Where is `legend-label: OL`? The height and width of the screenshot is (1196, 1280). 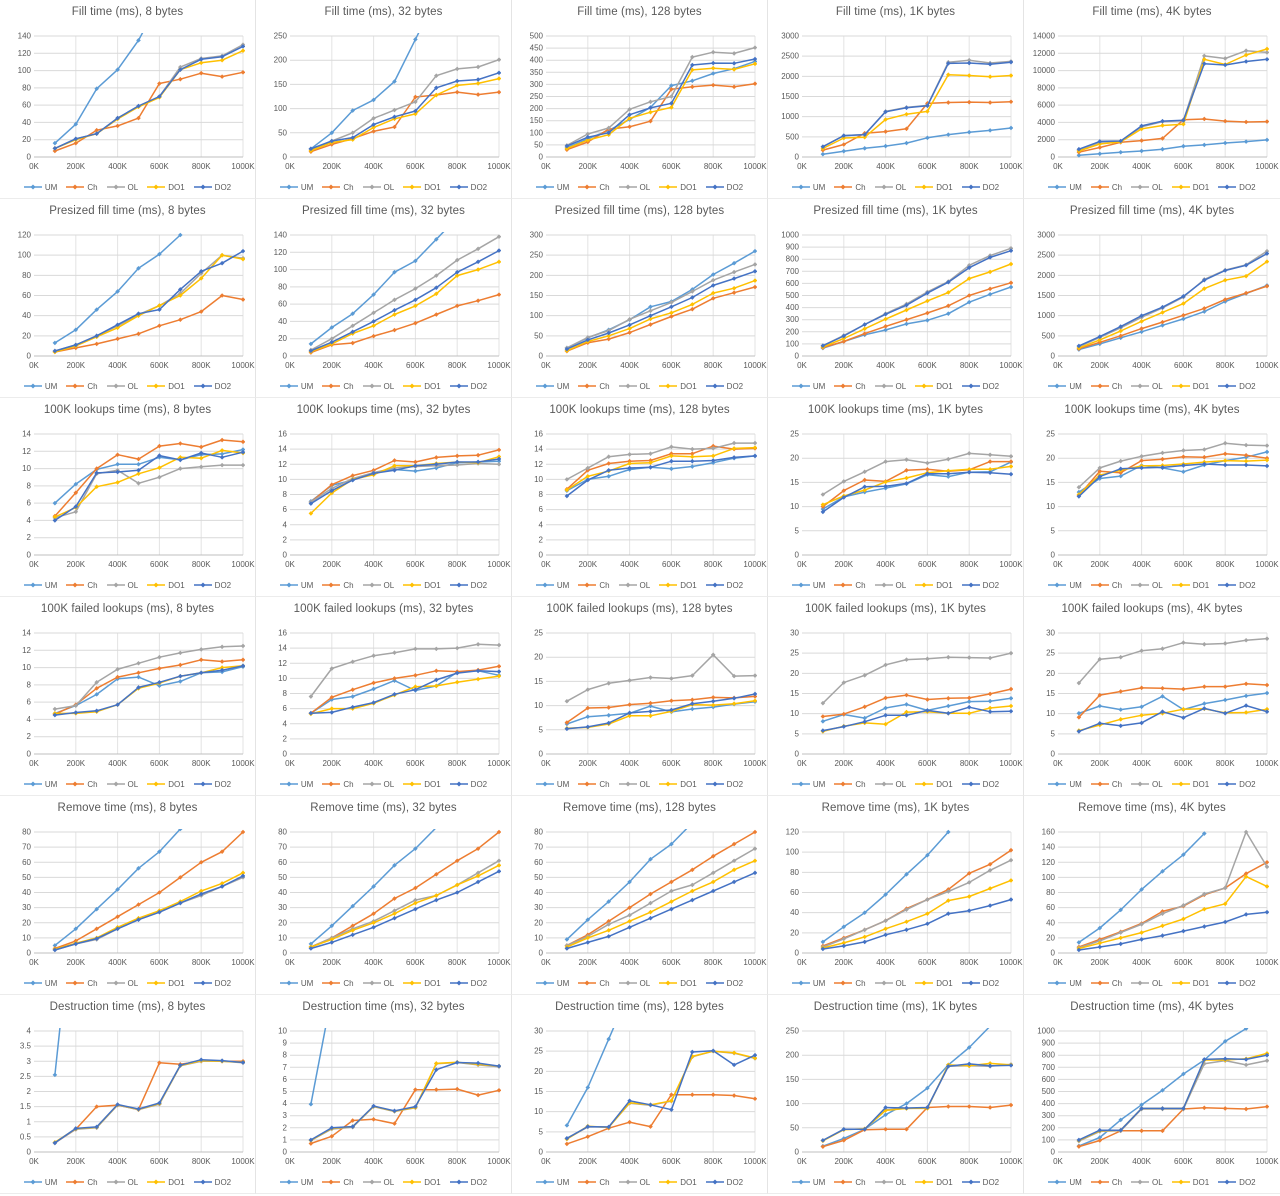
legend-label: OL is located at coordinates (1157, 187).